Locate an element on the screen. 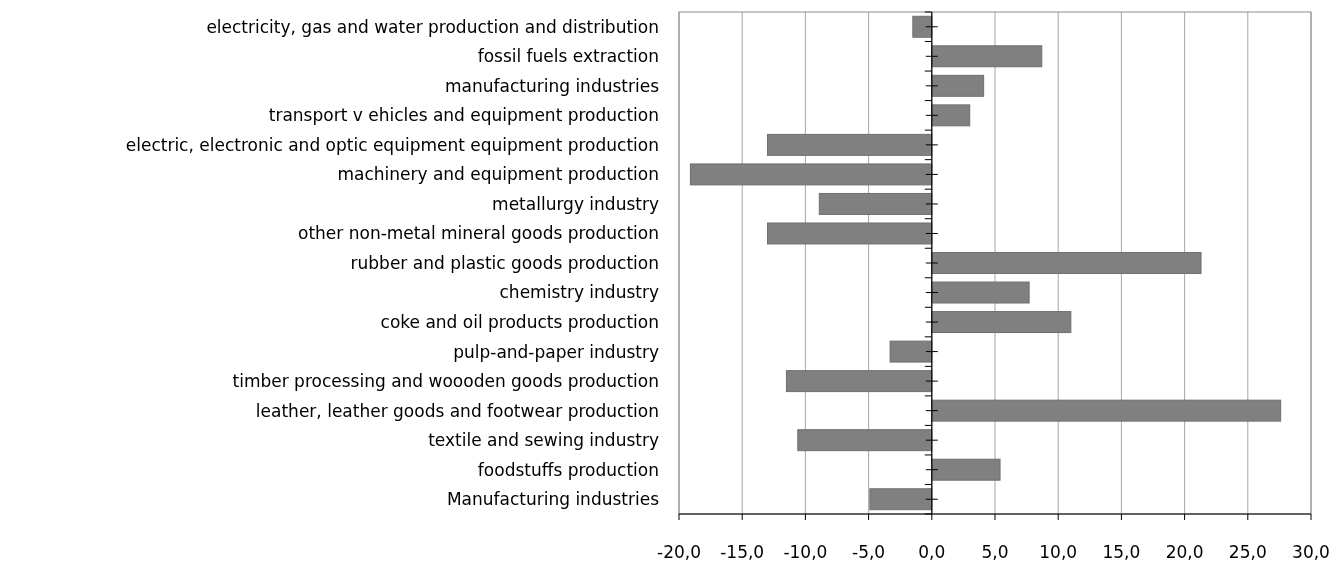 This screenshot has width=1339, height=566. y-tick-label: fossil fuels extraction is located at coordinates (568, 56).